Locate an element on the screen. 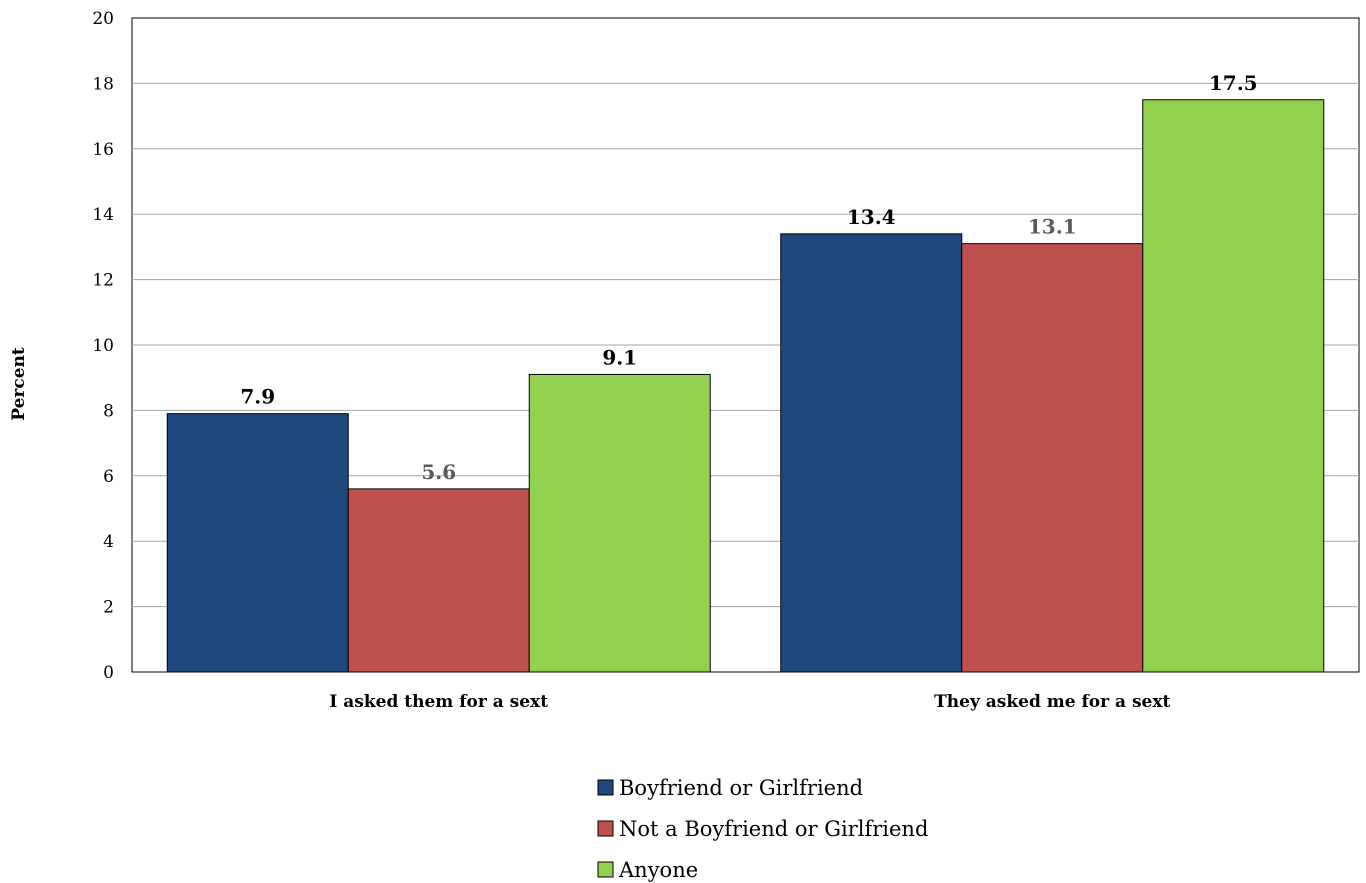 The image size is (1366, 883). legend-label: Anyone is located at coordinates (658, 870).